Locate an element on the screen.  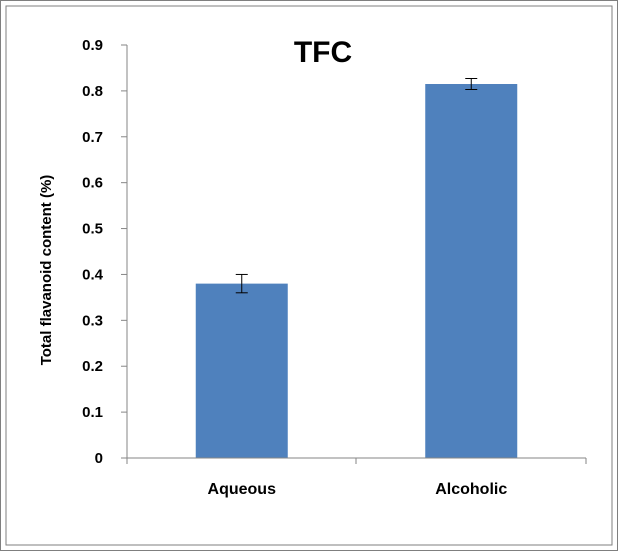
y-tick-label-5: 0.5 is located at coordinates (92, 229).